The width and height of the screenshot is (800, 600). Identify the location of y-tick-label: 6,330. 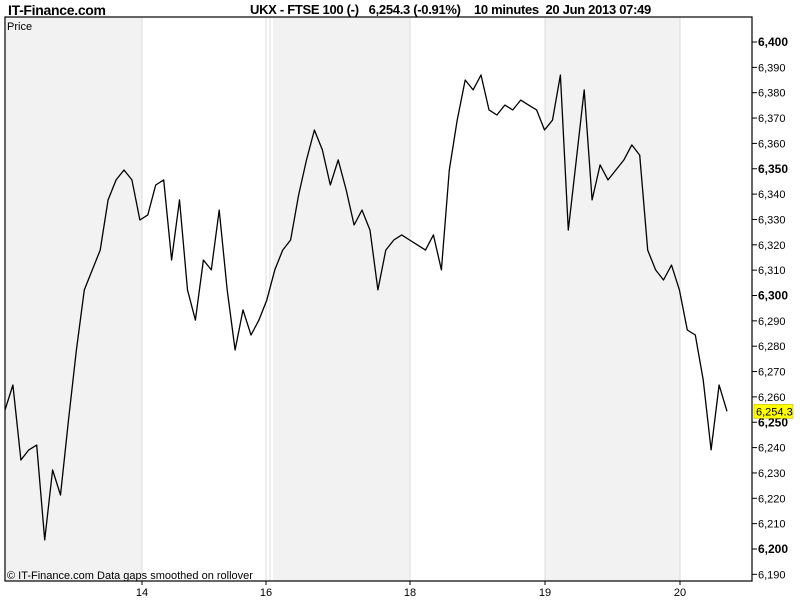
(772, 220).